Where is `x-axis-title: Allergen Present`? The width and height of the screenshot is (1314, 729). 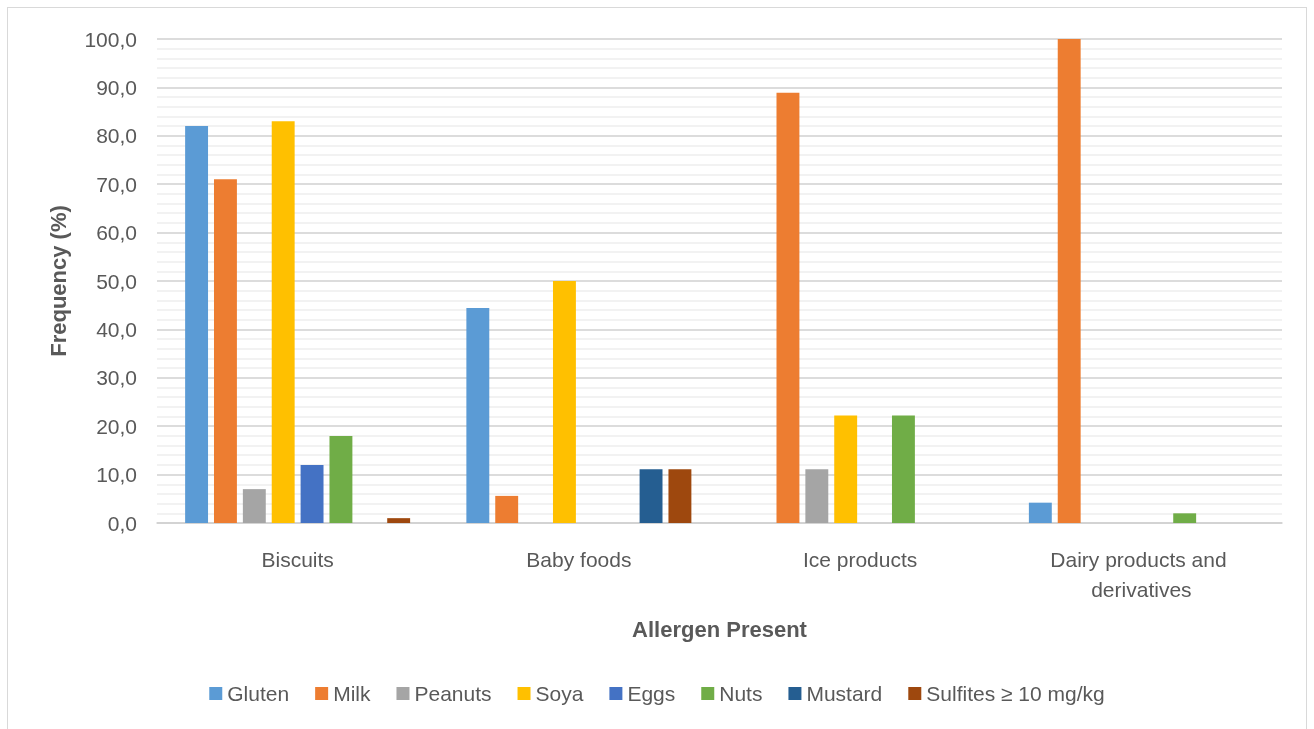
x-axis-title: Allergen Present is located at coordinates (720, 629).